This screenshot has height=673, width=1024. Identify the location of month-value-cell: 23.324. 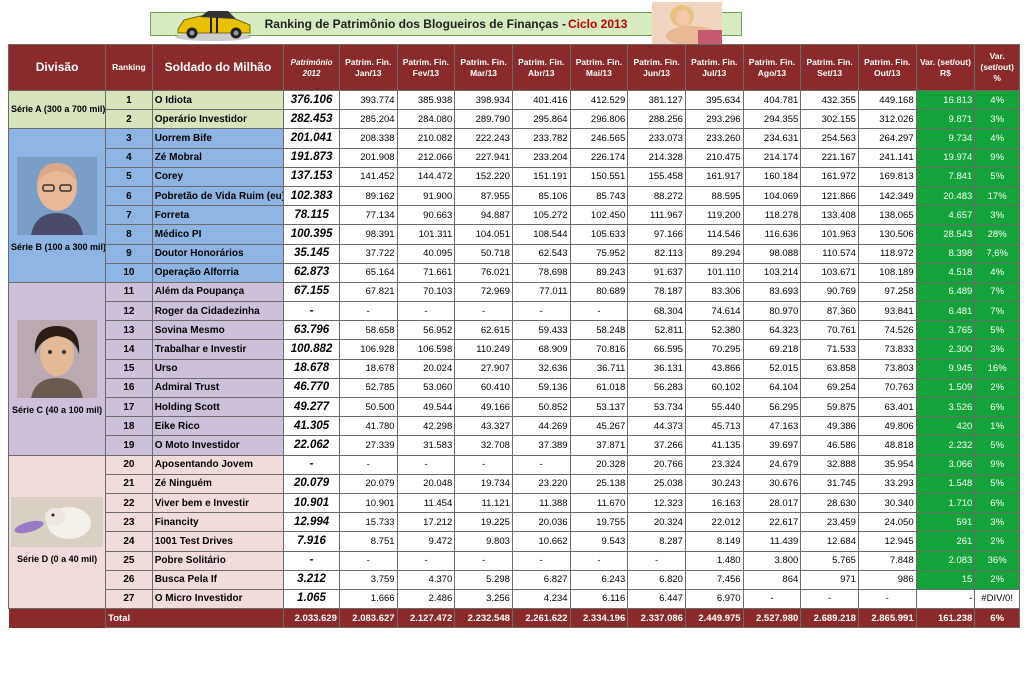
(714, 464).